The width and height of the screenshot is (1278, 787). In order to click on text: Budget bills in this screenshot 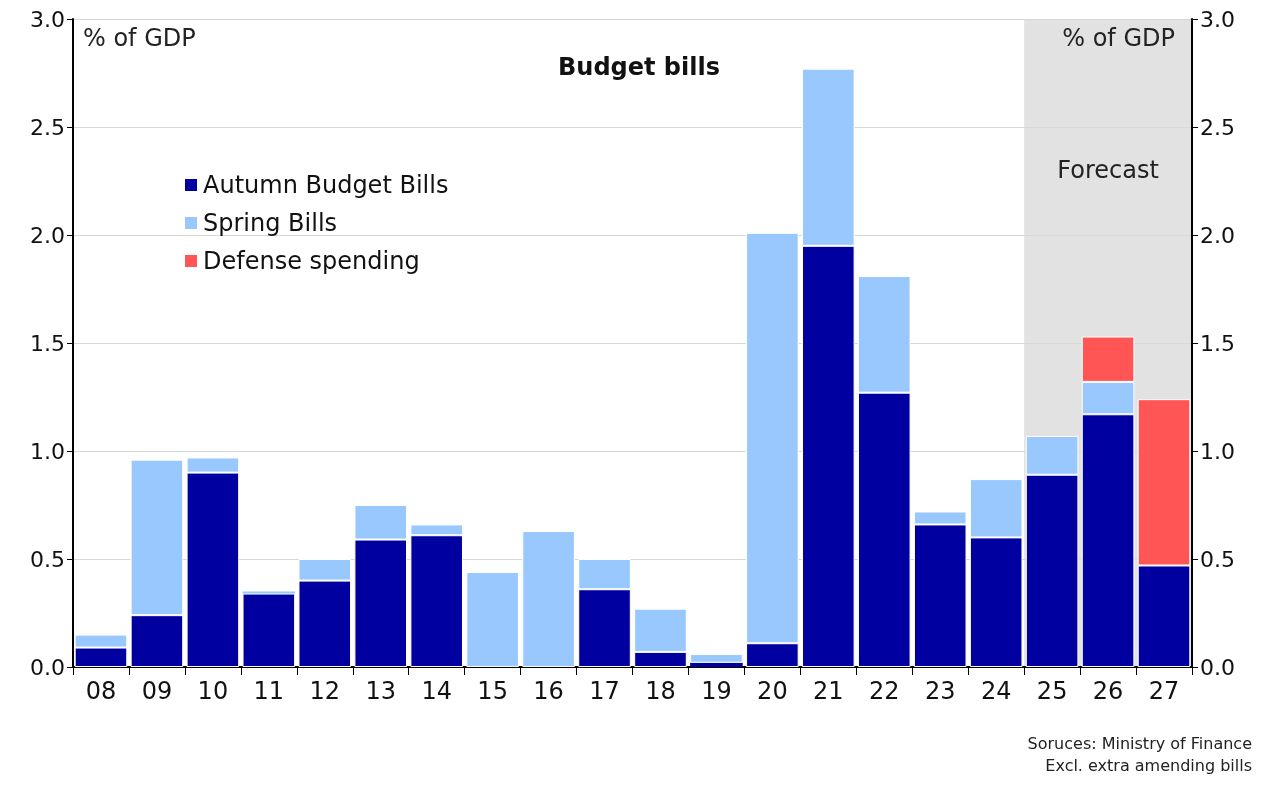, I will do `click(639, 67)`.